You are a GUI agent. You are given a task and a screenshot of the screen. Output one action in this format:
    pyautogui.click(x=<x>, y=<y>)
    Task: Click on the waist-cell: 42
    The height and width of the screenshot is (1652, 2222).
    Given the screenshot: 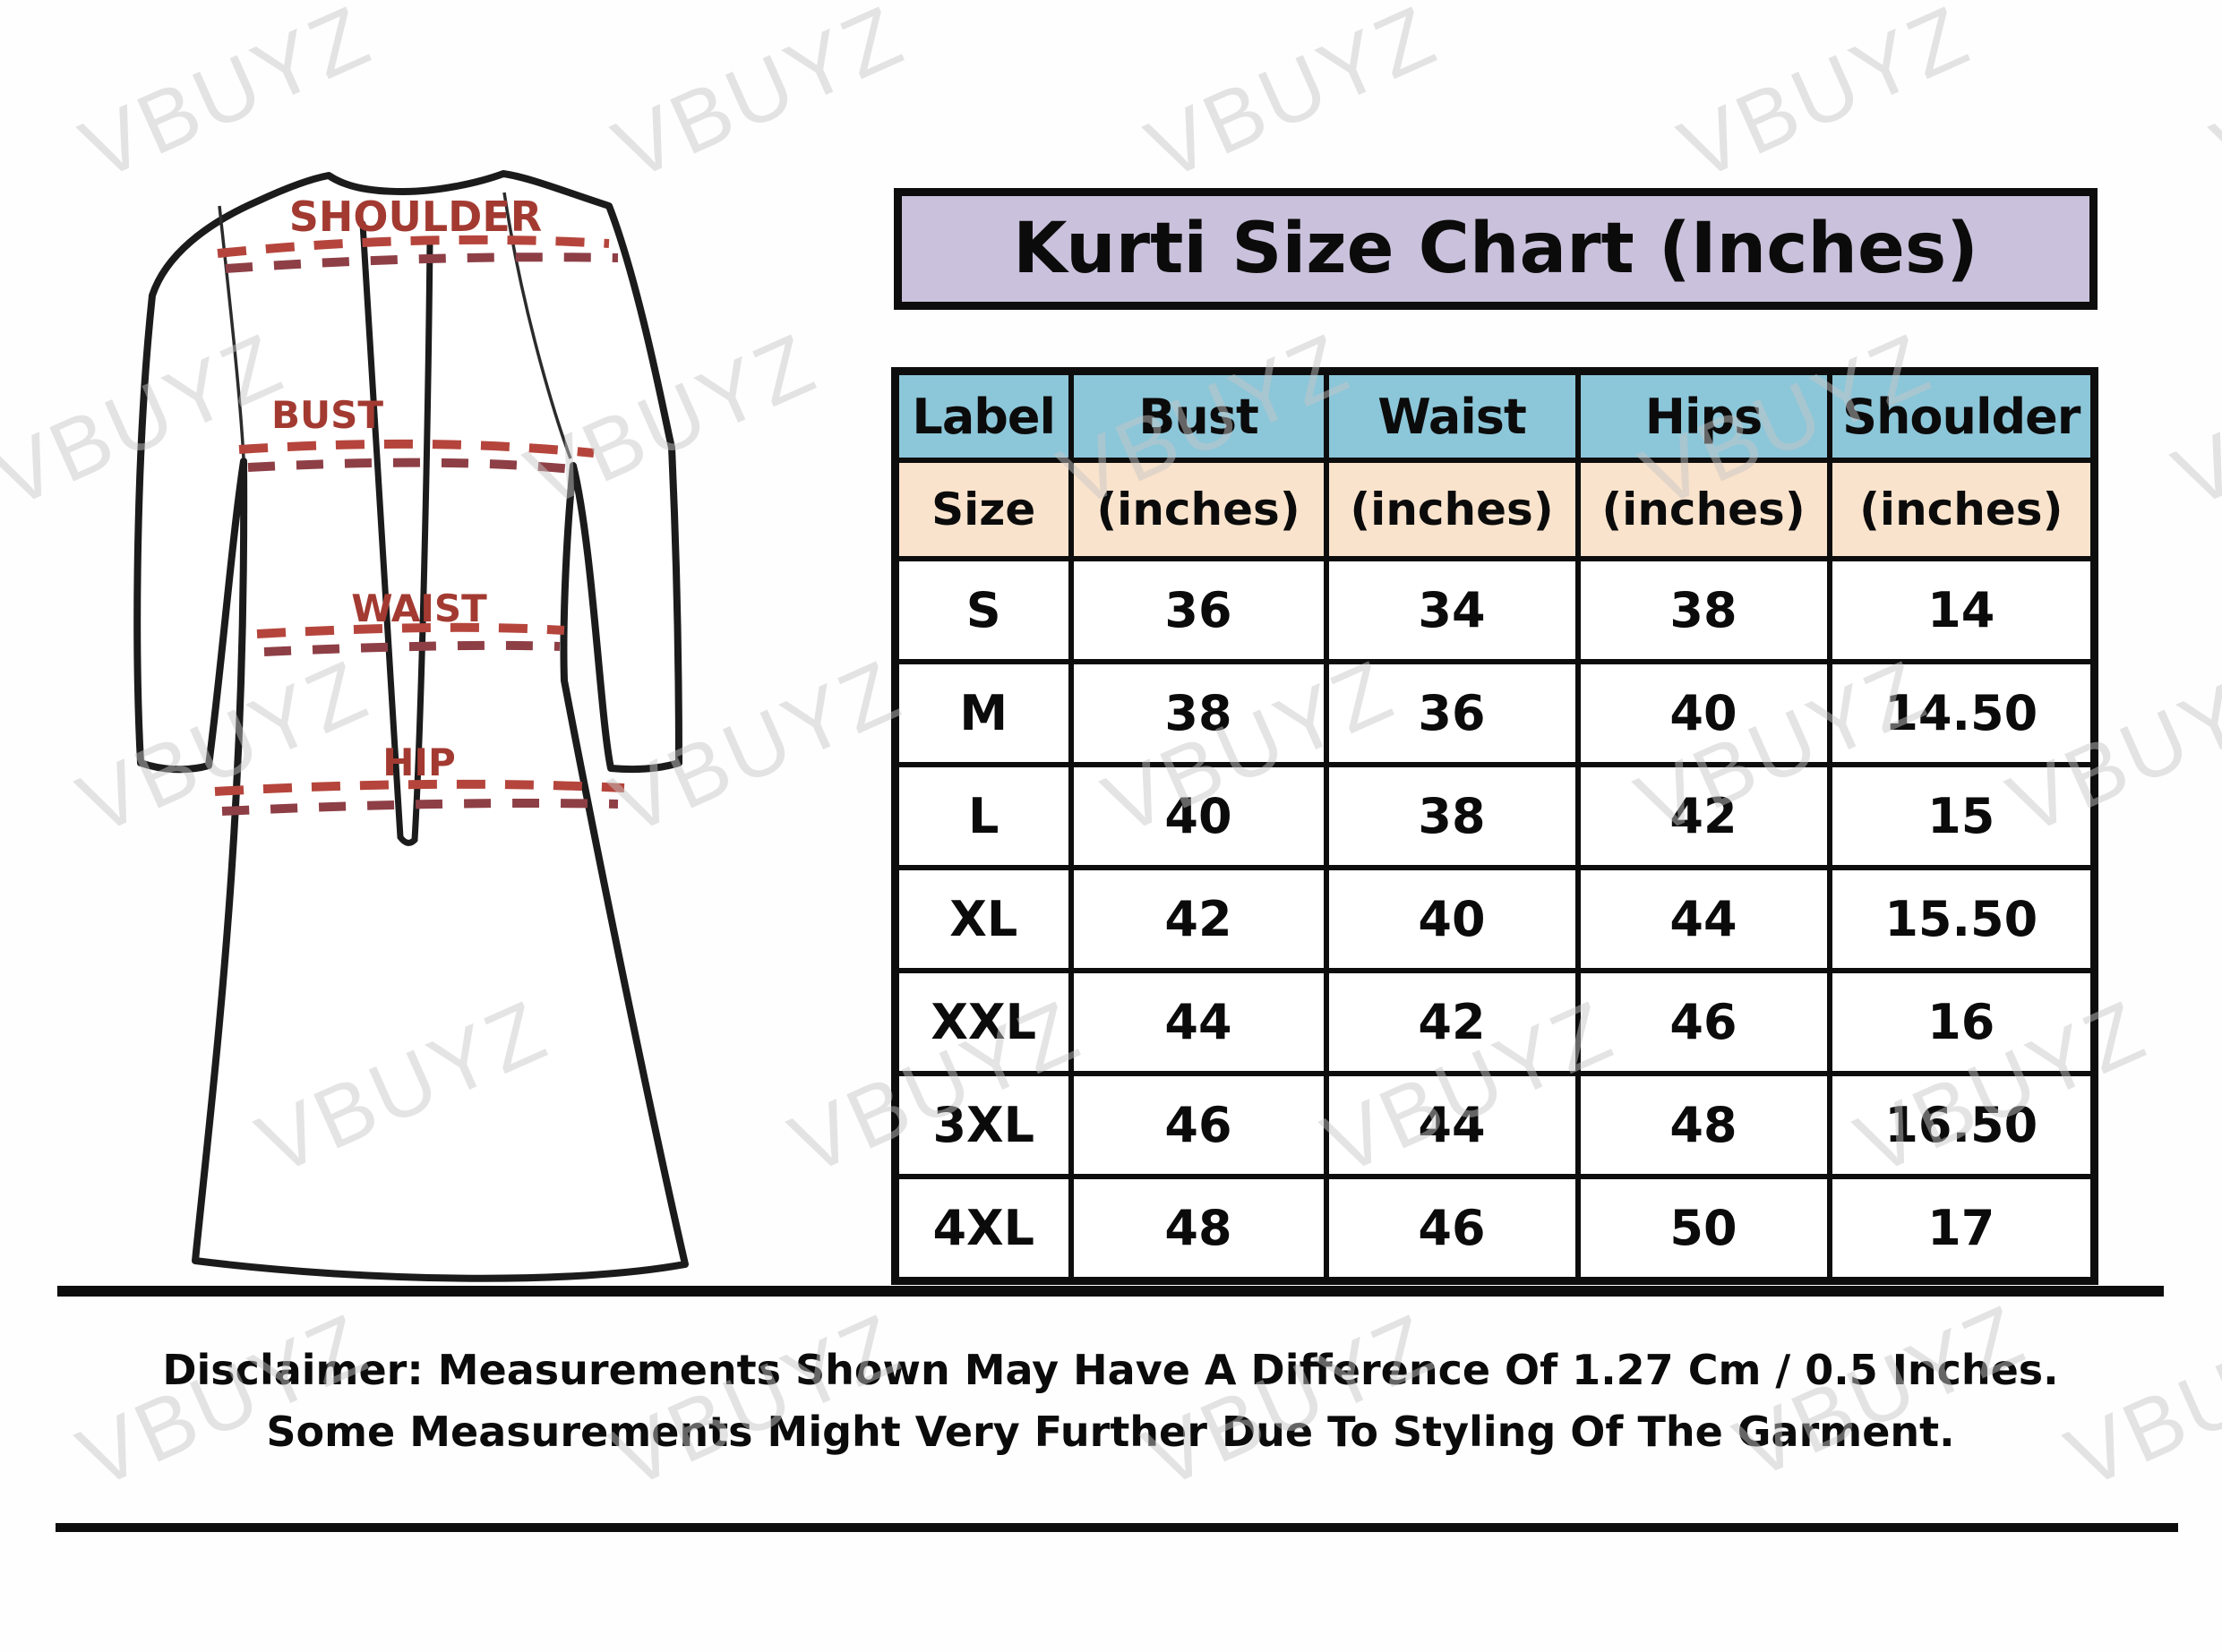 What is the action you would take?
    pyautogui.click(x=1452, y=1022)
    